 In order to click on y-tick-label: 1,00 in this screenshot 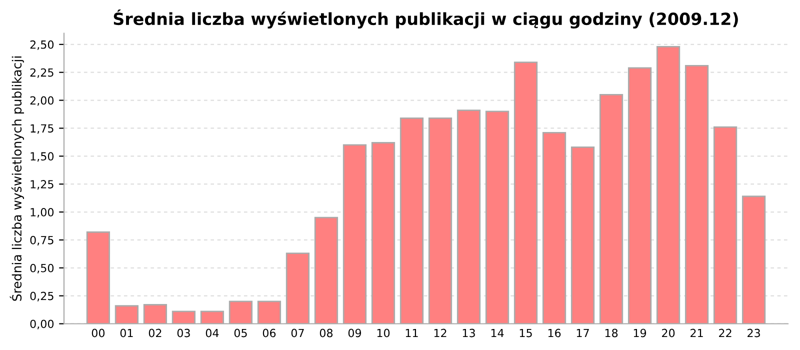, I will do `click(42, 213)`.